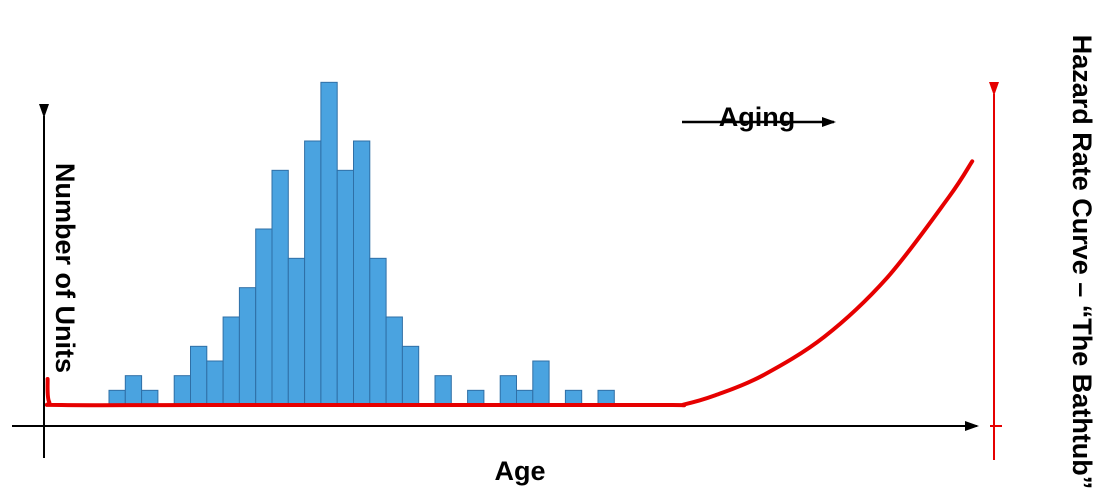 This screenshot has height=503, width=1103. What do you see at coordinates (1082, 262) in the screenshot?
I see `secondary-y-axis-label: Hazard Rate Curve – “The Bathtub”` at bounding box center [1082, 262].